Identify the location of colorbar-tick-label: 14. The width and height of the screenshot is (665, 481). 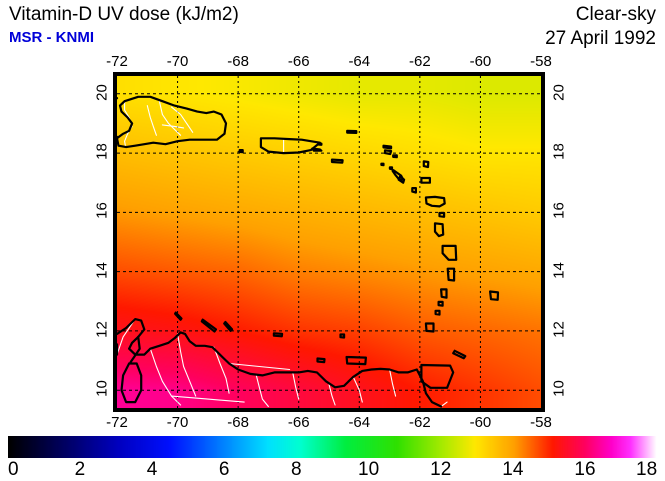
(513, 469).